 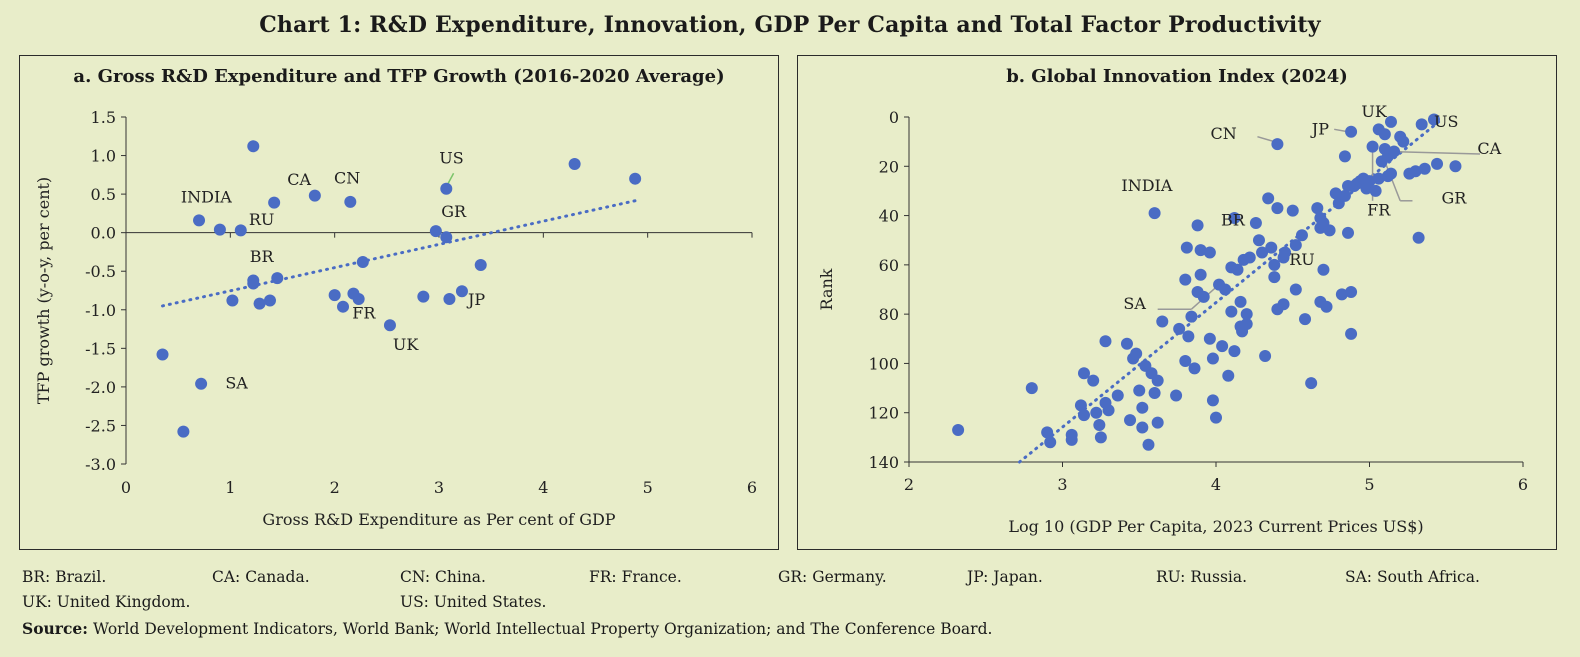 What do you see at coordinates (299, 179) in the screenshot?
I see `a-point-label: CA` at bounding box center [299, 179].